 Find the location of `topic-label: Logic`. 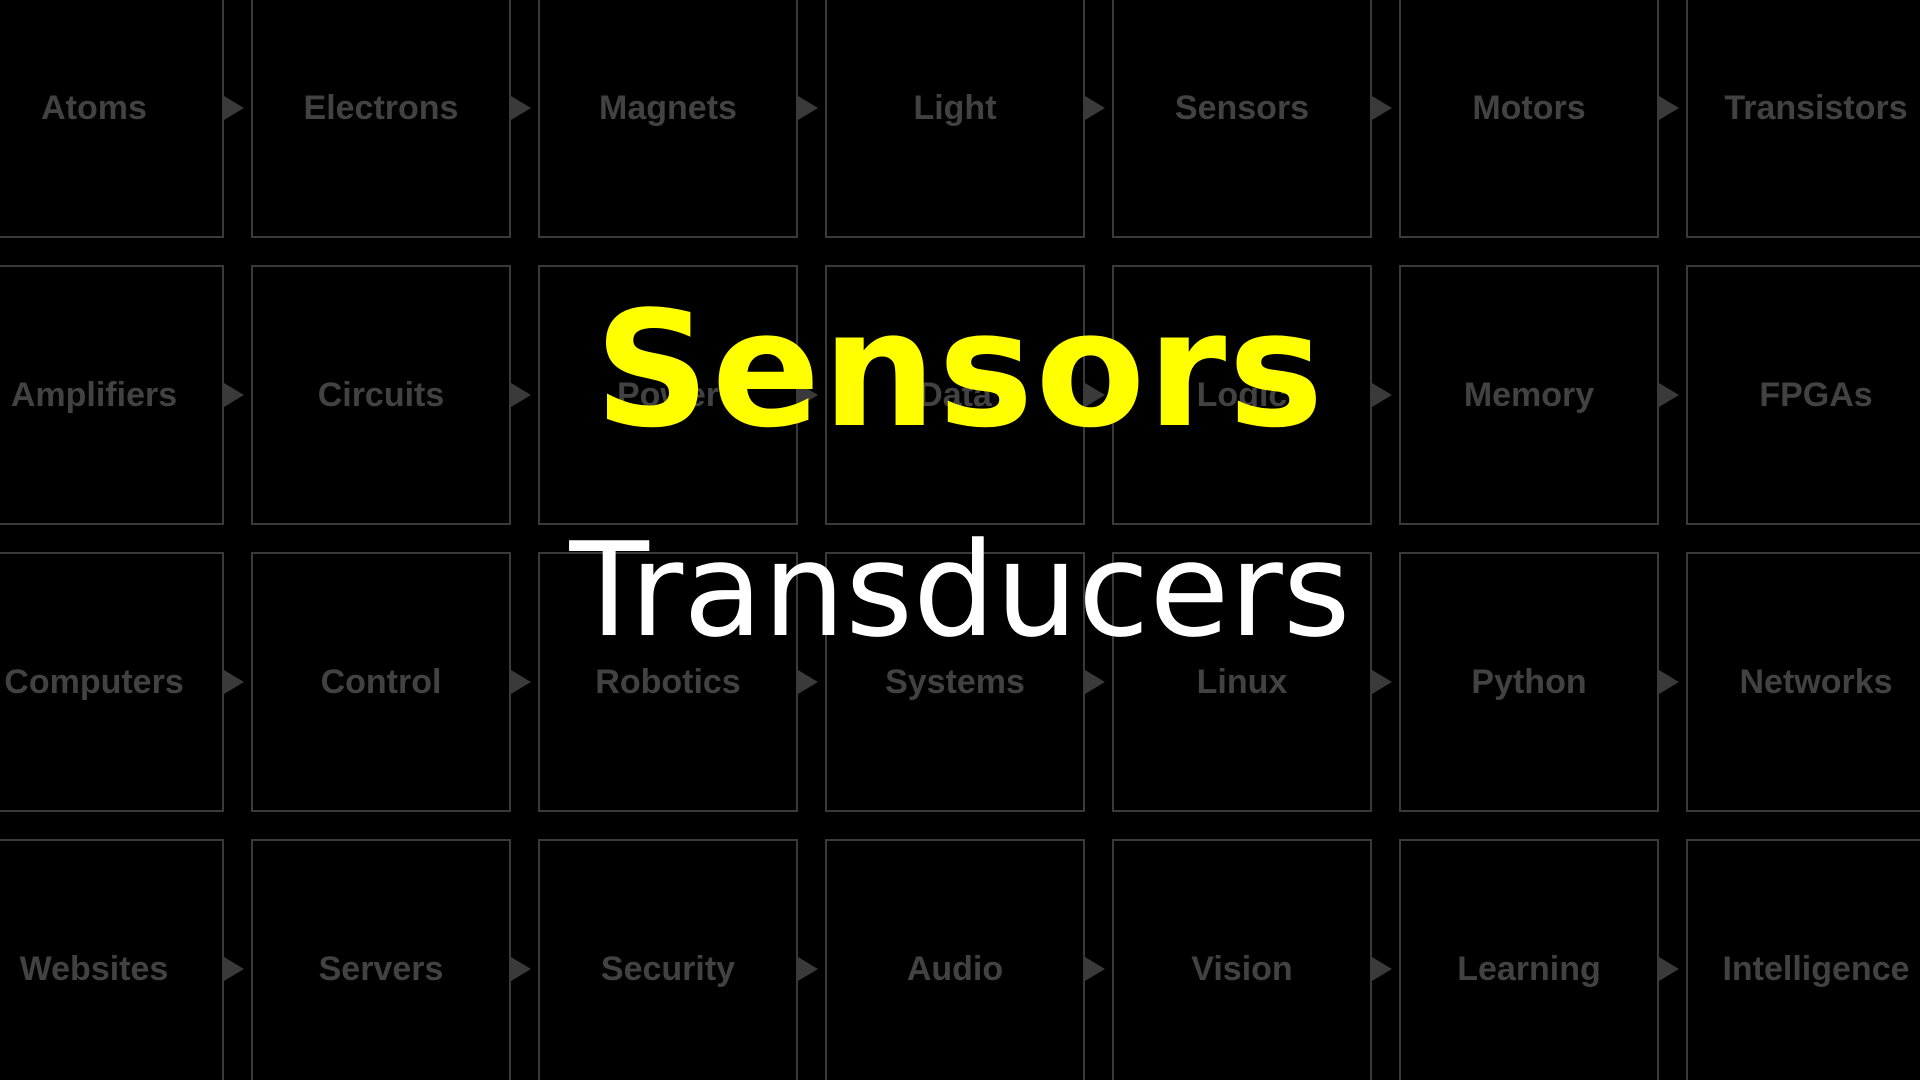

topic-label: Logic is located at coordinates (1242, 394).